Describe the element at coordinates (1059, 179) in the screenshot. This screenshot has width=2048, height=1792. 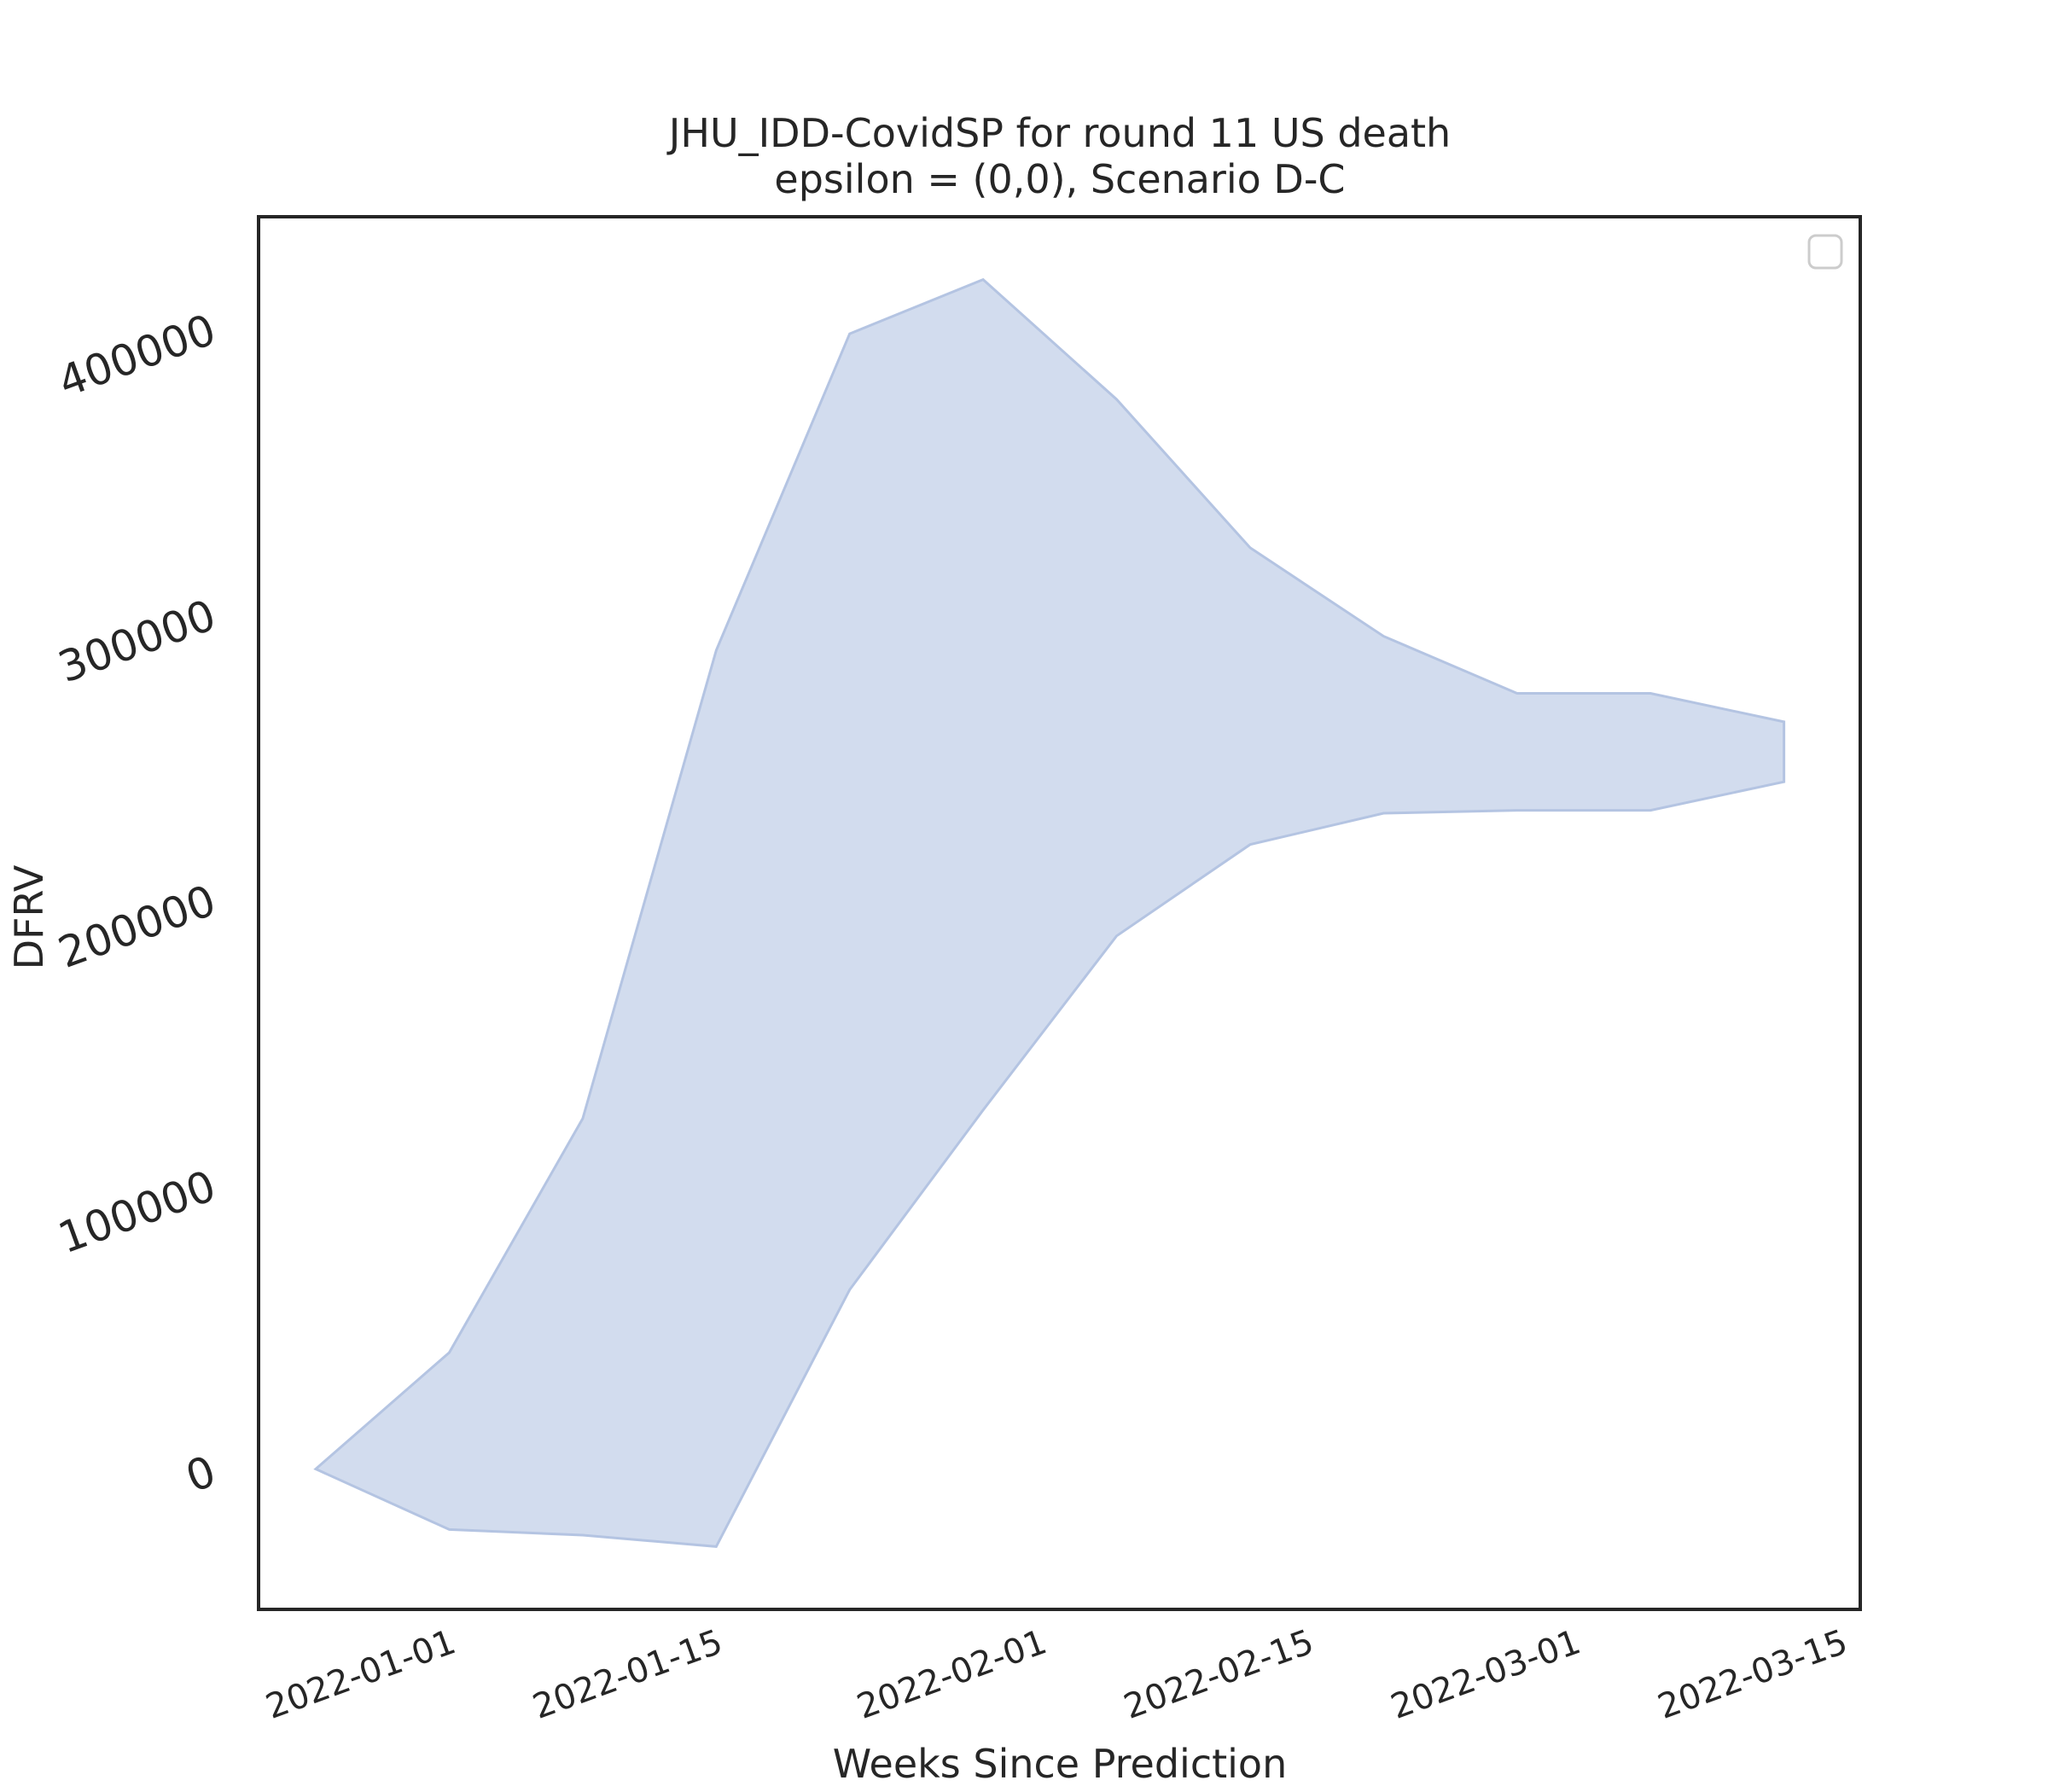
I see `chart-subtitle: epsilon = (0,0), Scenario D-C` at that location.